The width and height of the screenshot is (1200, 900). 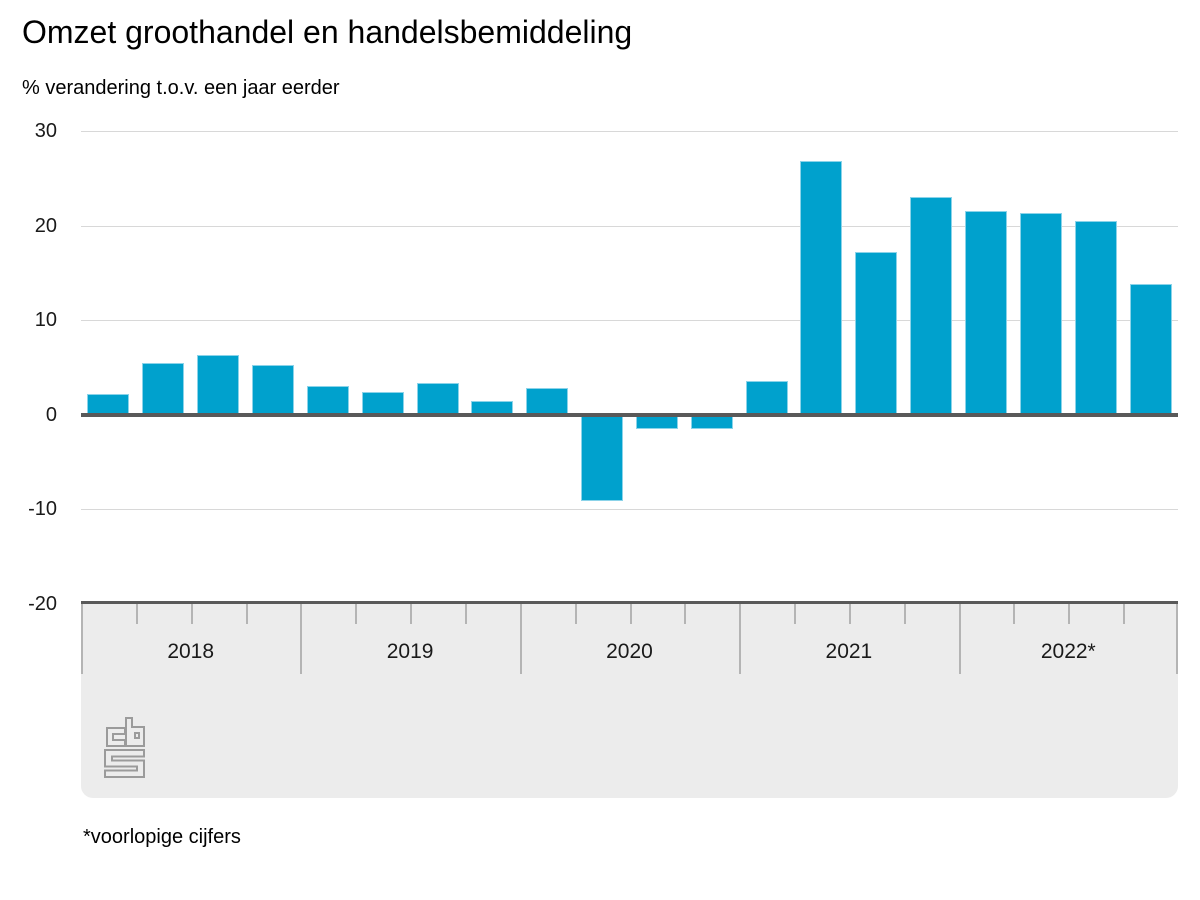 What do you see at coordinates (135, 732) in the screenshot?
I see `cbs-logo-letter-b` at bounding box center [135, 732].